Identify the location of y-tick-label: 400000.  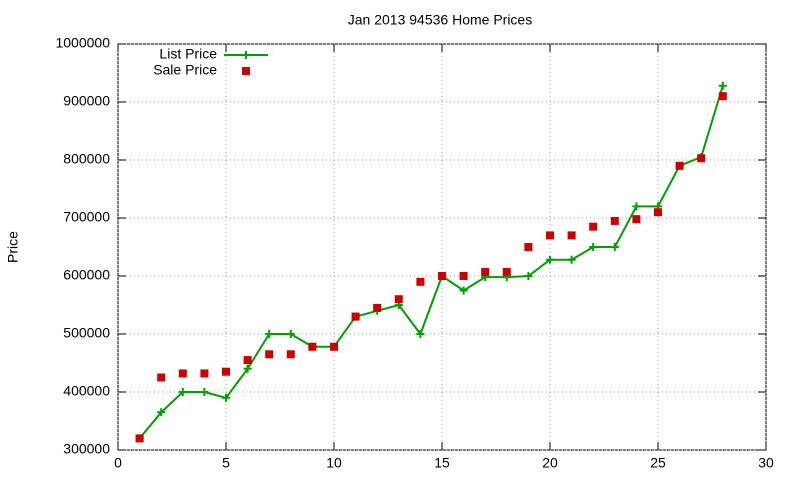
(86, 391).